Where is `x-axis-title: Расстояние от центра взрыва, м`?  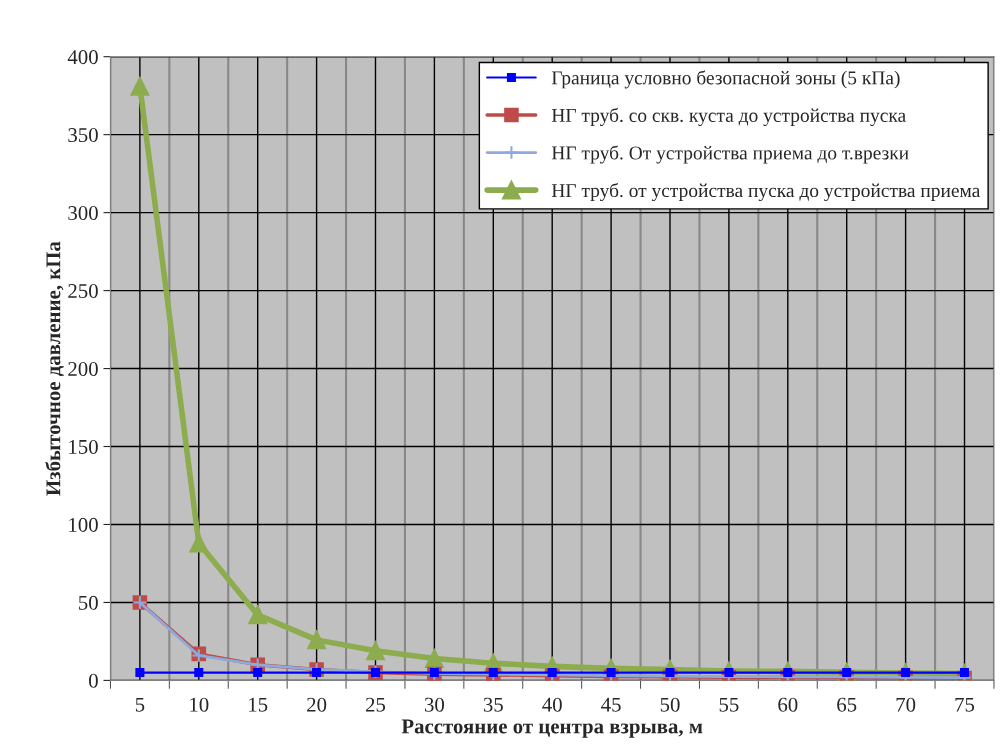
x-axis-title: Расстояние от центра взрыва, м is located at coordinates (552, 728).